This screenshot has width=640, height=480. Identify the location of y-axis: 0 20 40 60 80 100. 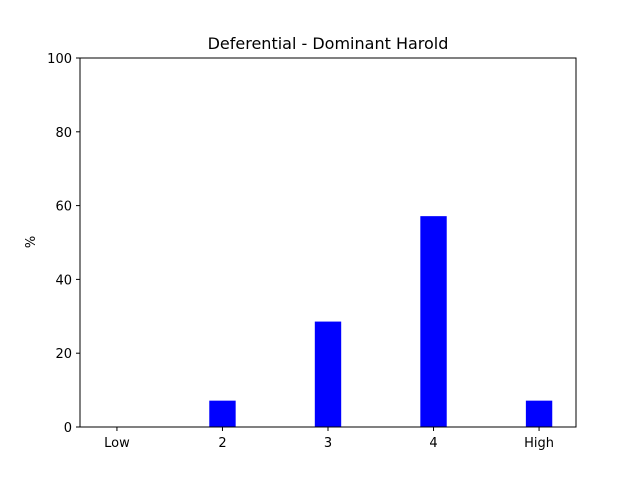
(63, 244).